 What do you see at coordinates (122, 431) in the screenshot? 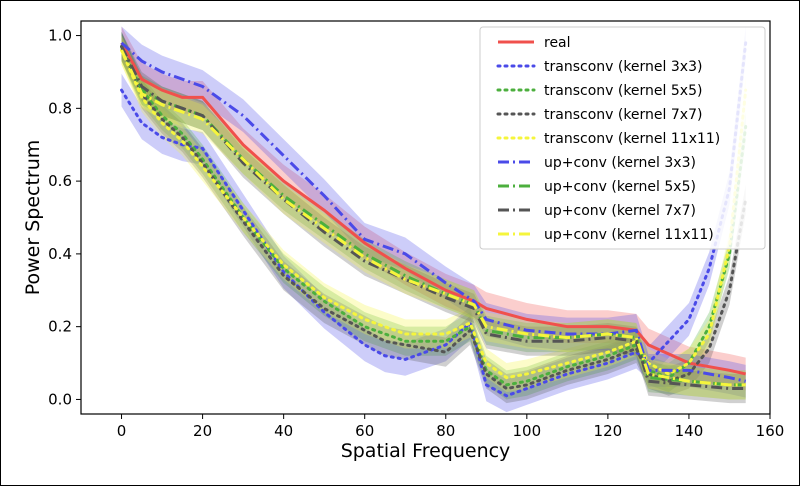
I see `x-tick-label: 0` at bounding box center [122, 431].